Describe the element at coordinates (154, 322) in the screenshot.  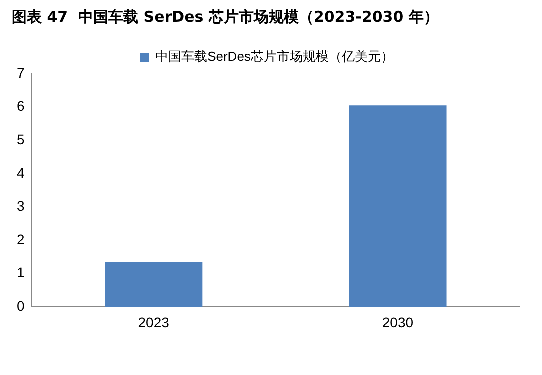
I see `x-tick-label: 2023` at that location.